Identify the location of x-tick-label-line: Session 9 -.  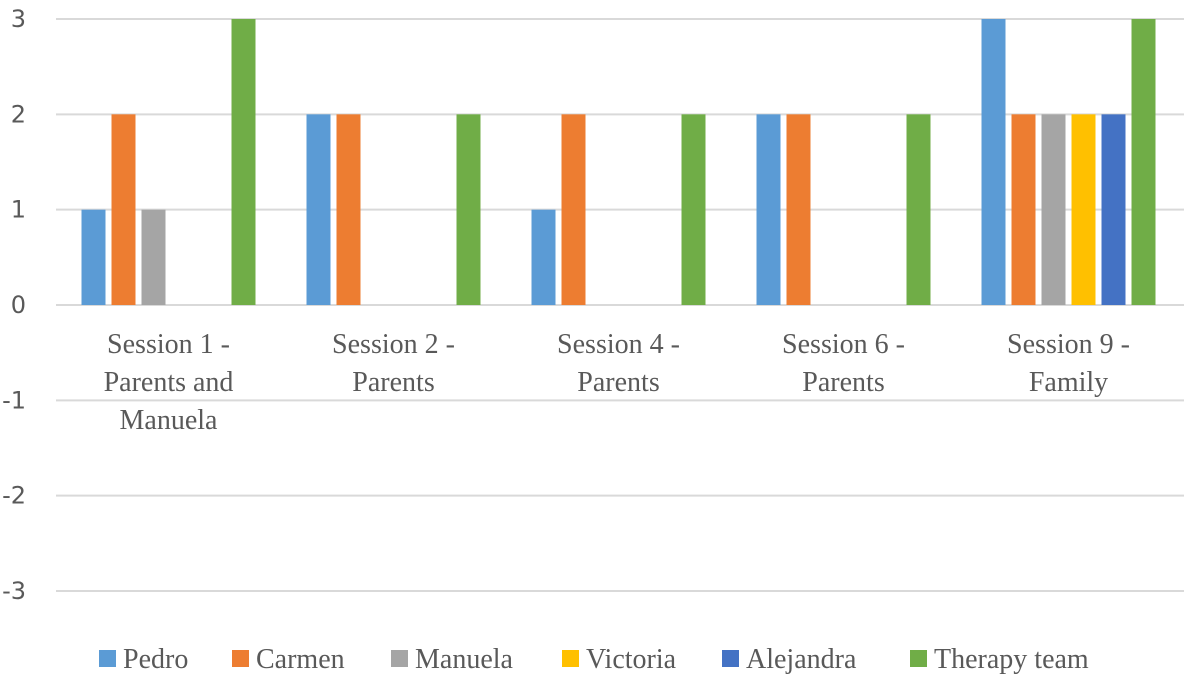
(1068, 344).